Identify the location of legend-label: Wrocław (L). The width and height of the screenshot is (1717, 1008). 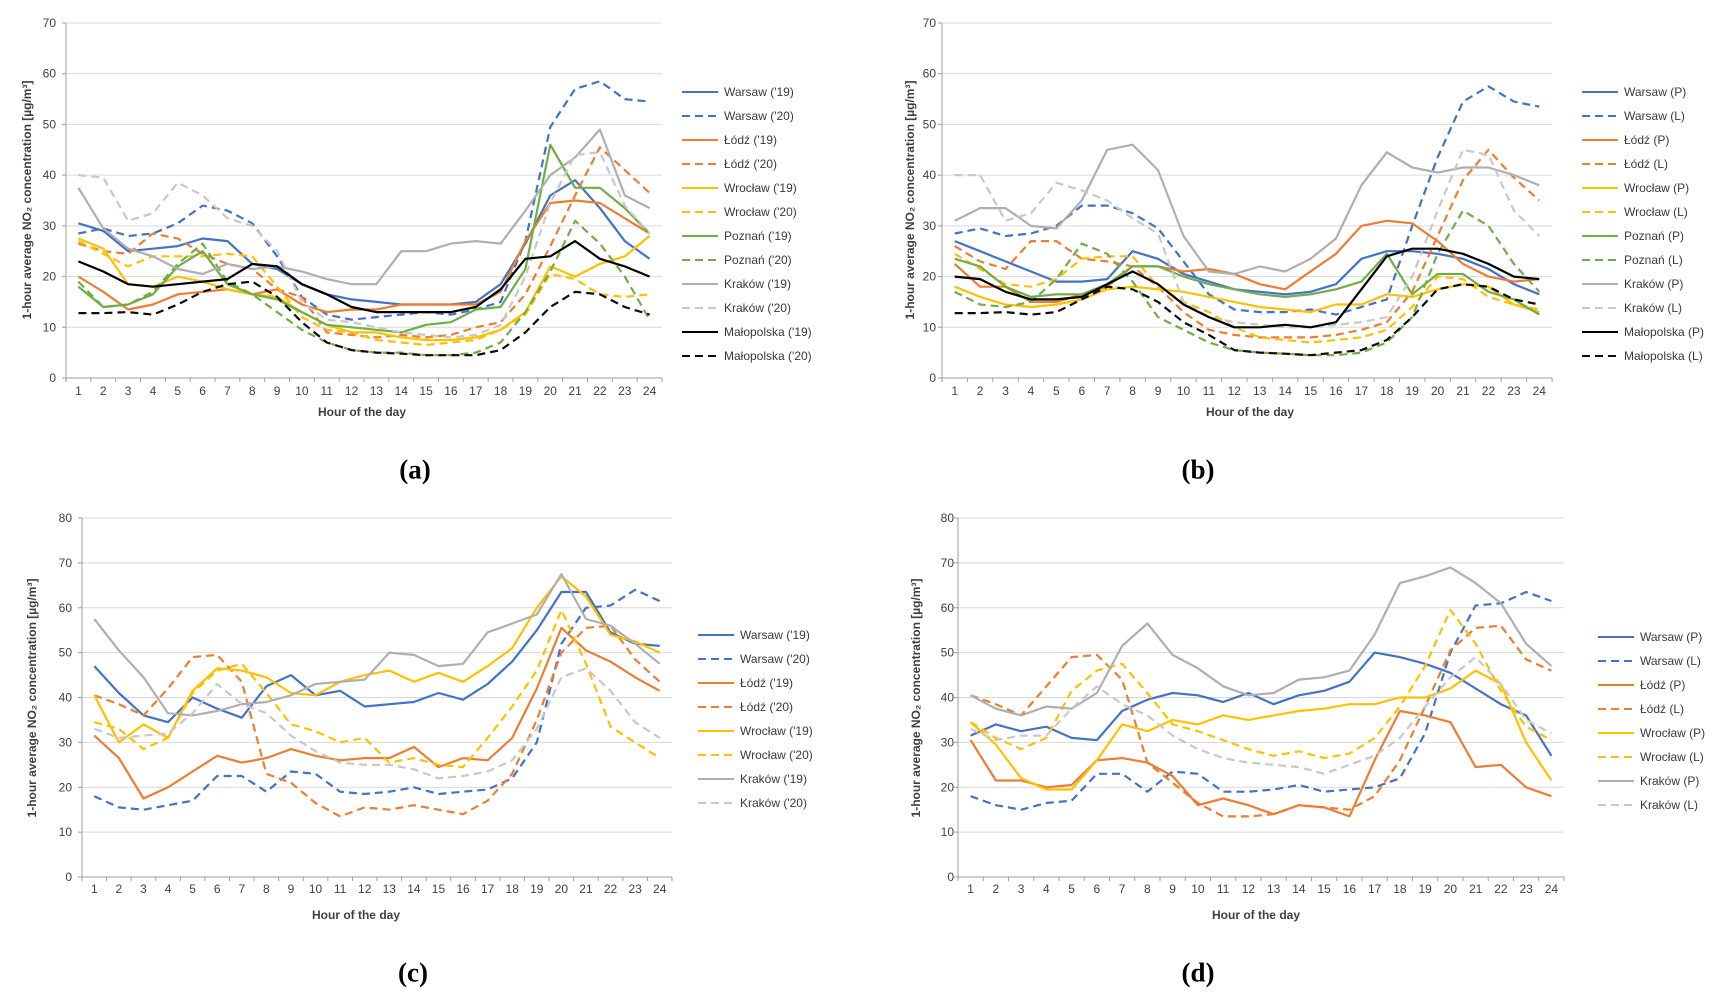
(1656, 212).